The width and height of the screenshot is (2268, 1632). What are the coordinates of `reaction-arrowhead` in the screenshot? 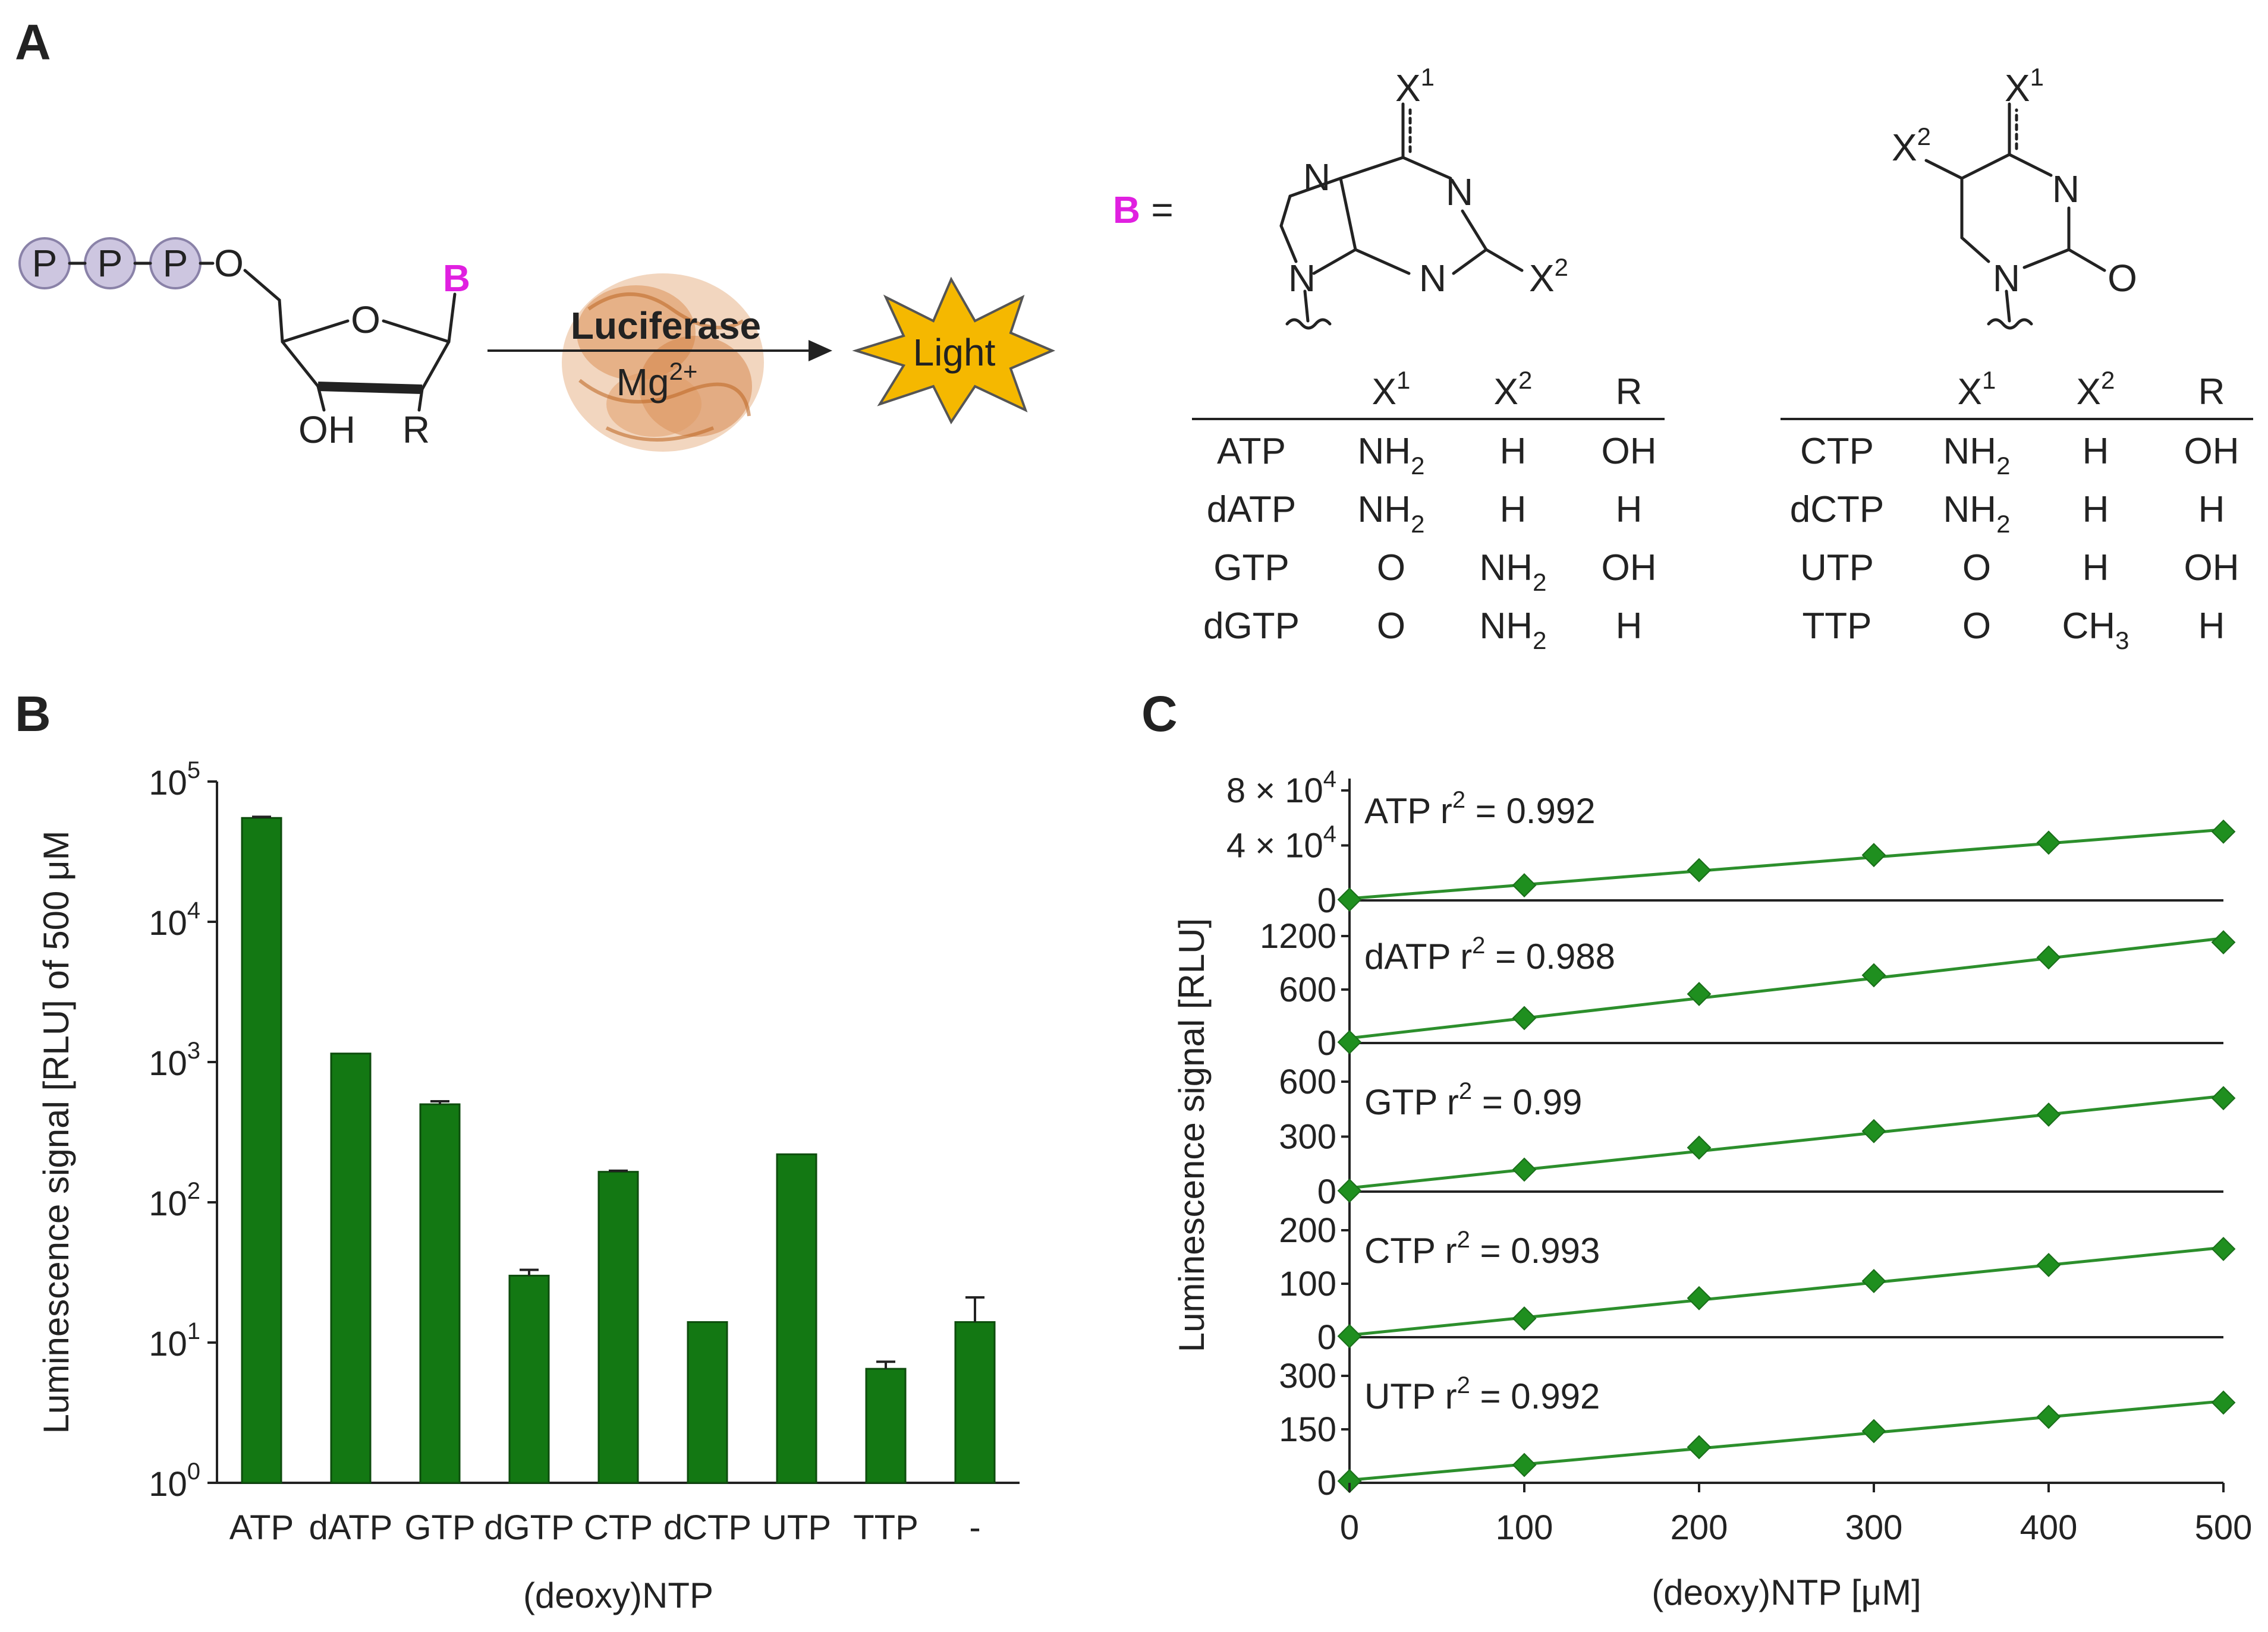 It's located at (820, 350).